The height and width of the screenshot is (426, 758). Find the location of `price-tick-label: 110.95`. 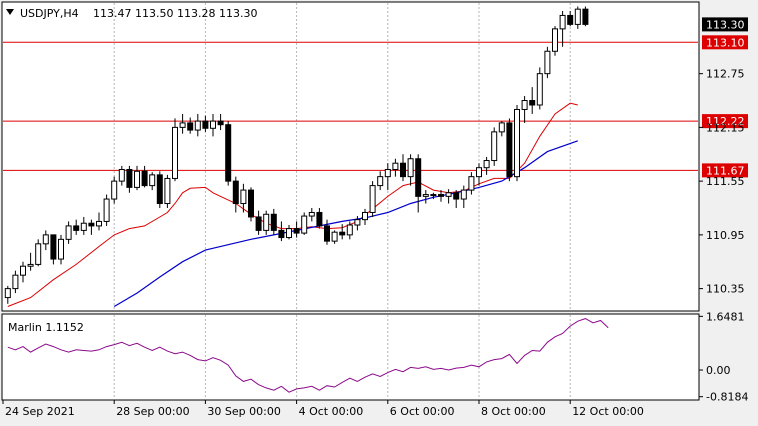

price-tick-label: 110.95 is located at coordinates (725, 235).